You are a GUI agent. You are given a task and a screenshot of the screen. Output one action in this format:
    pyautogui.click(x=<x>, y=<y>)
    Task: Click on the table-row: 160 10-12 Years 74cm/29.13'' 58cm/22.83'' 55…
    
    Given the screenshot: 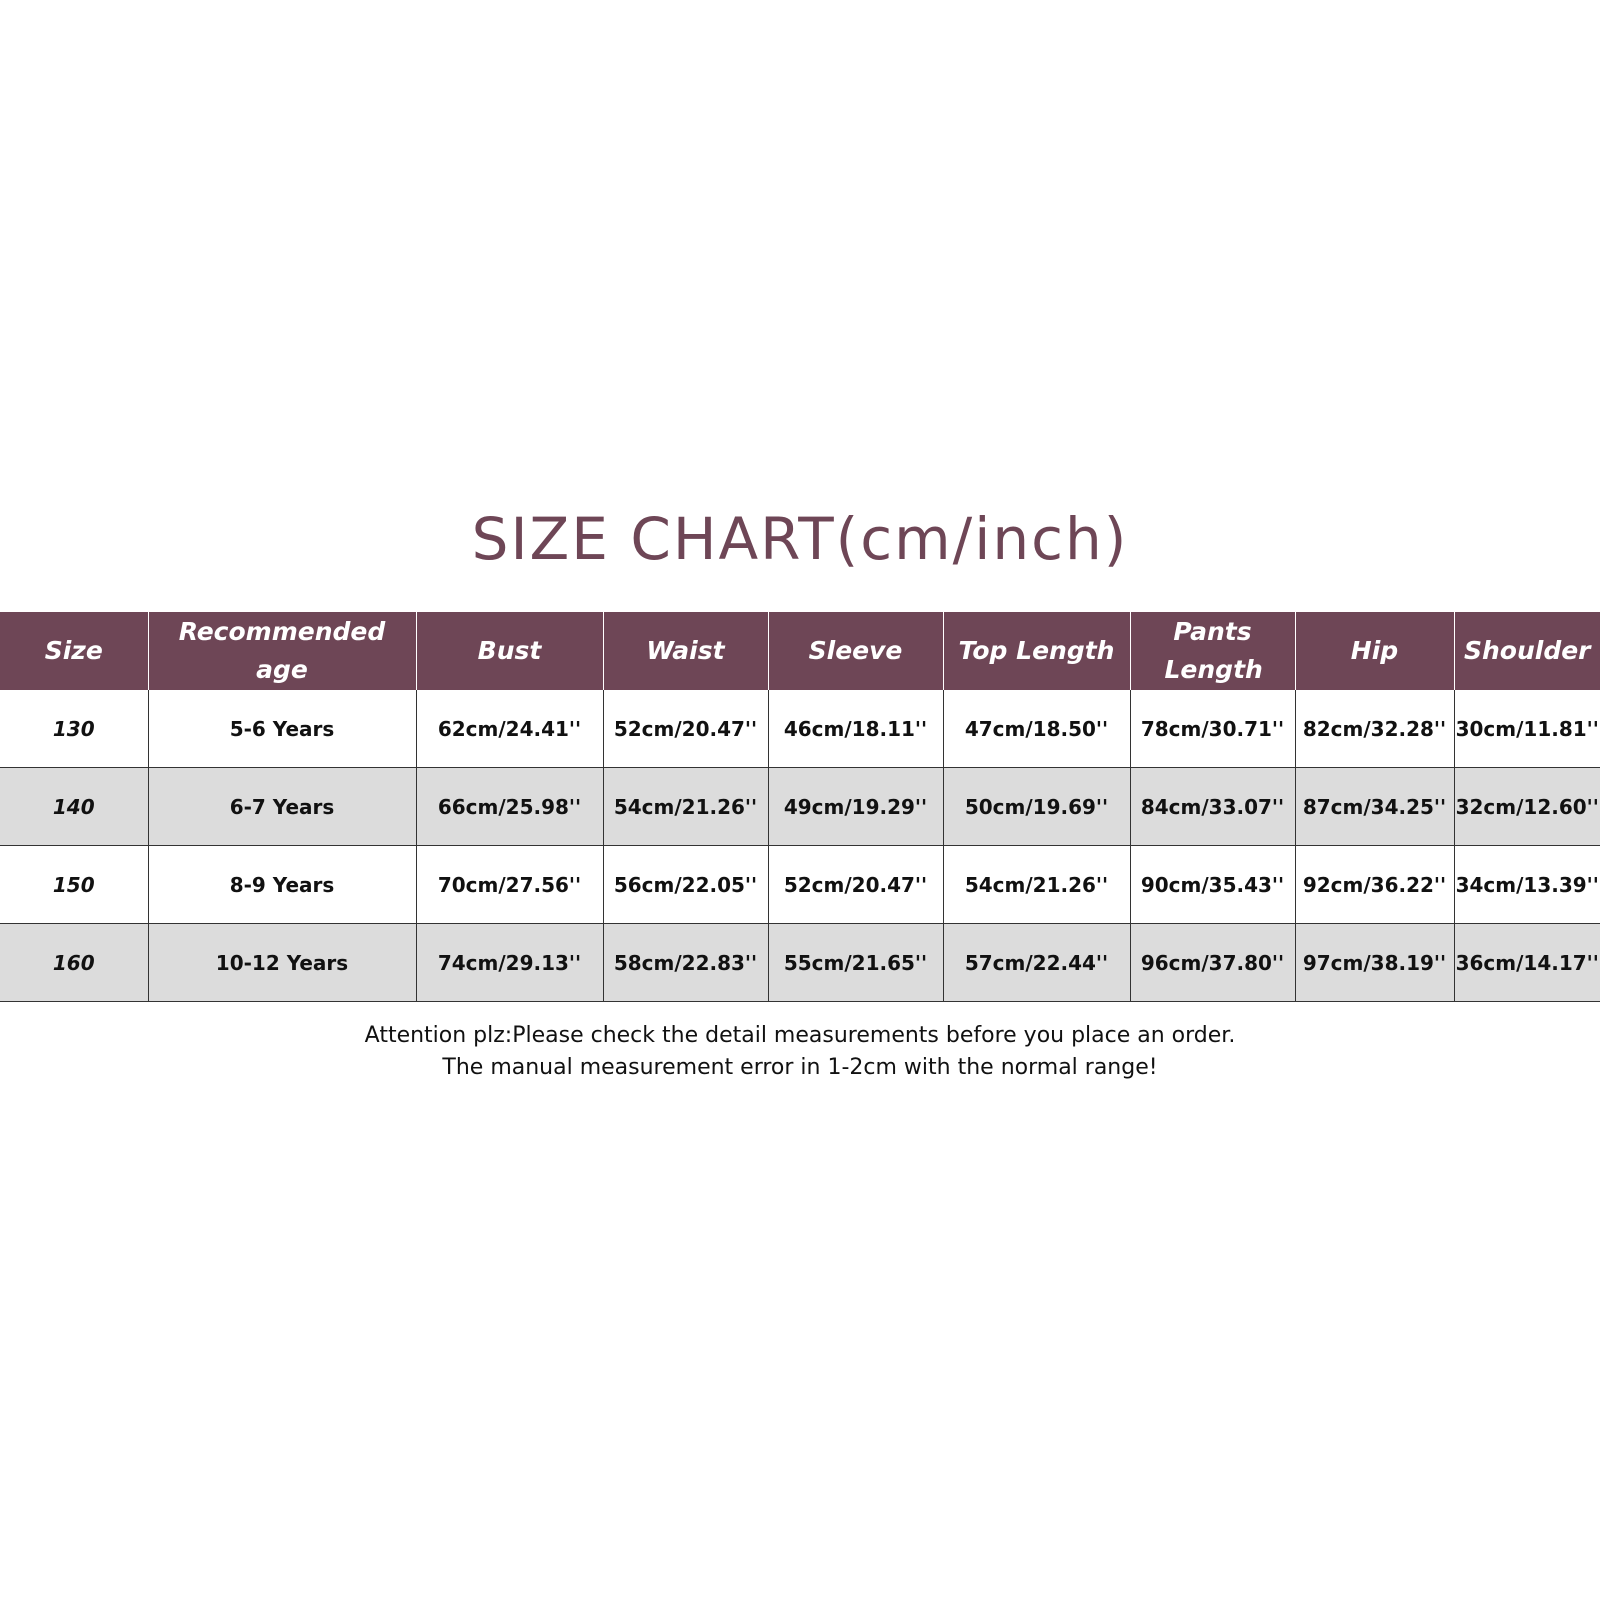 What is the action you would take?
    pyautogui.click(x=800, y=962)
    